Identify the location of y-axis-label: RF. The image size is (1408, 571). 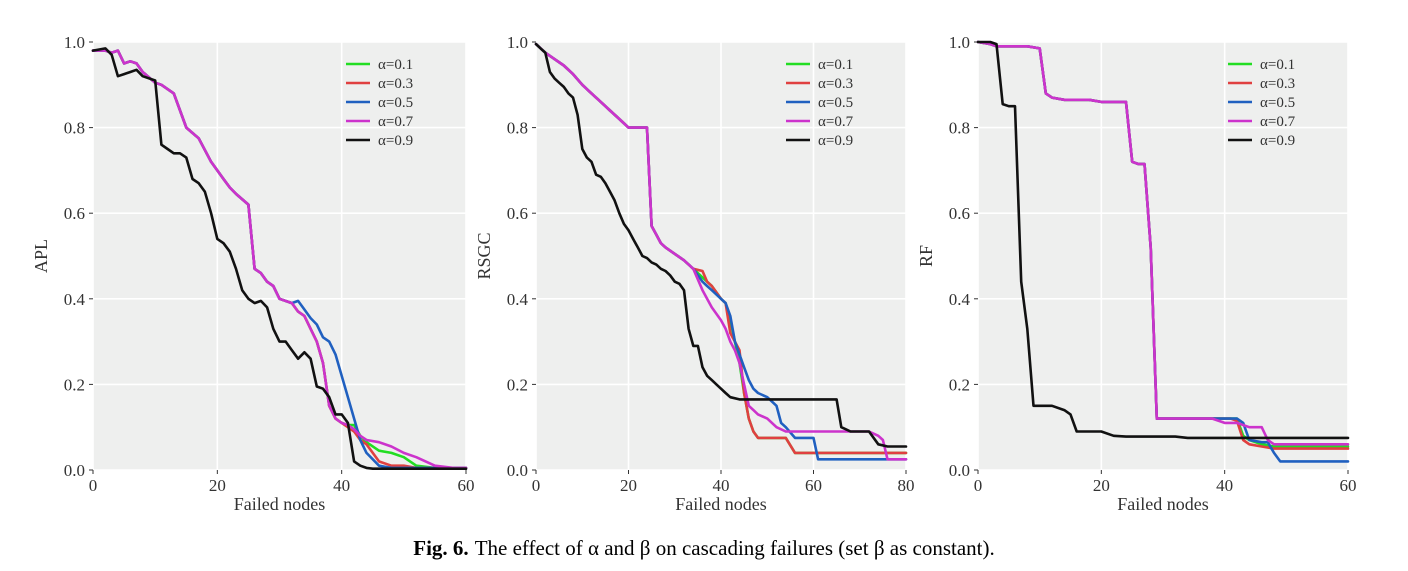
(926, 256).